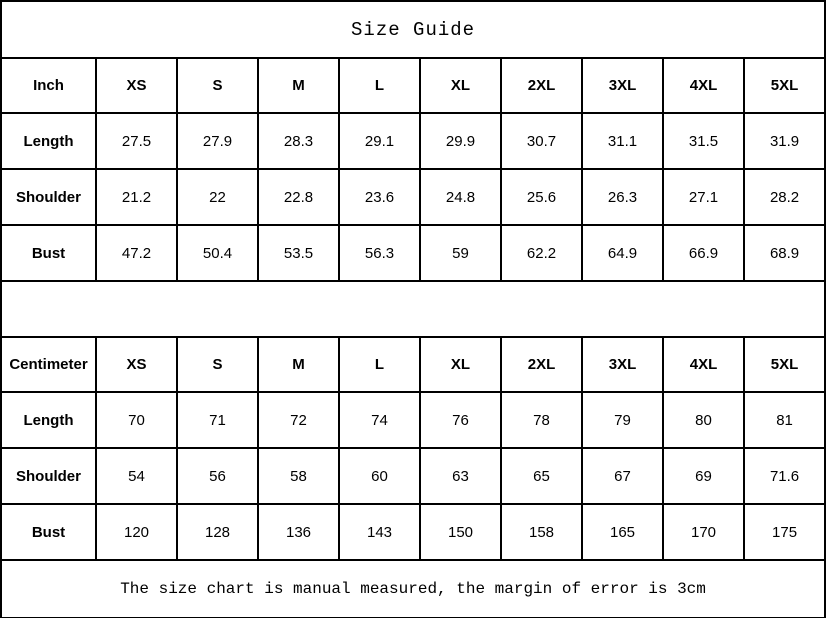  Describe the element at coordinates (379, 420) in the screenshot. I see `table-cell: 74` at that location.